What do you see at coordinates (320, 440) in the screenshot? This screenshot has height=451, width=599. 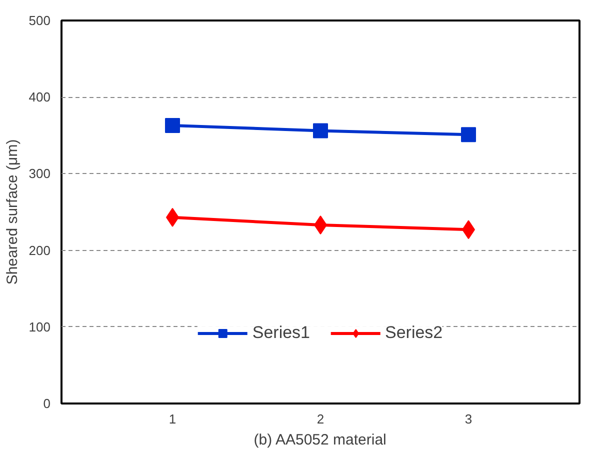 I see `x-axis-title: (b) AA5052 material` at bounding box center [320, 440].